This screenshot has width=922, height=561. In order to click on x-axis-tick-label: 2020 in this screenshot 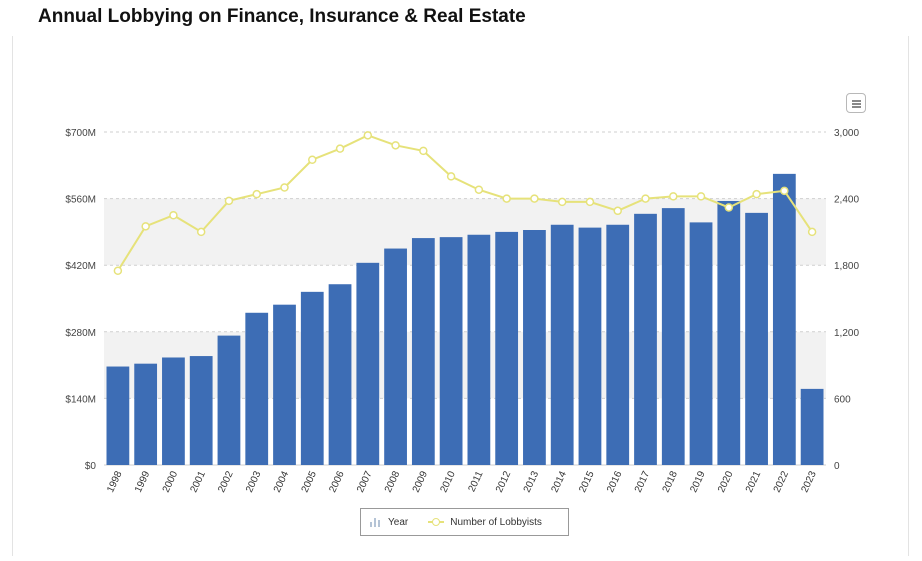, I will do `click(726, 481)`.